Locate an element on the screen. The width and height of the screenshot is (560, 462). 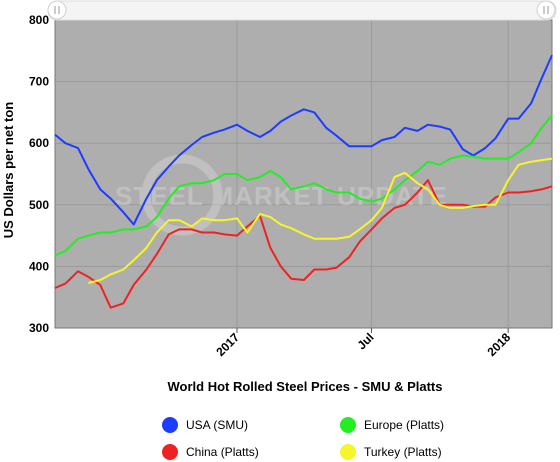
y-tick-label: 600 is located at coordinates (39, 143).